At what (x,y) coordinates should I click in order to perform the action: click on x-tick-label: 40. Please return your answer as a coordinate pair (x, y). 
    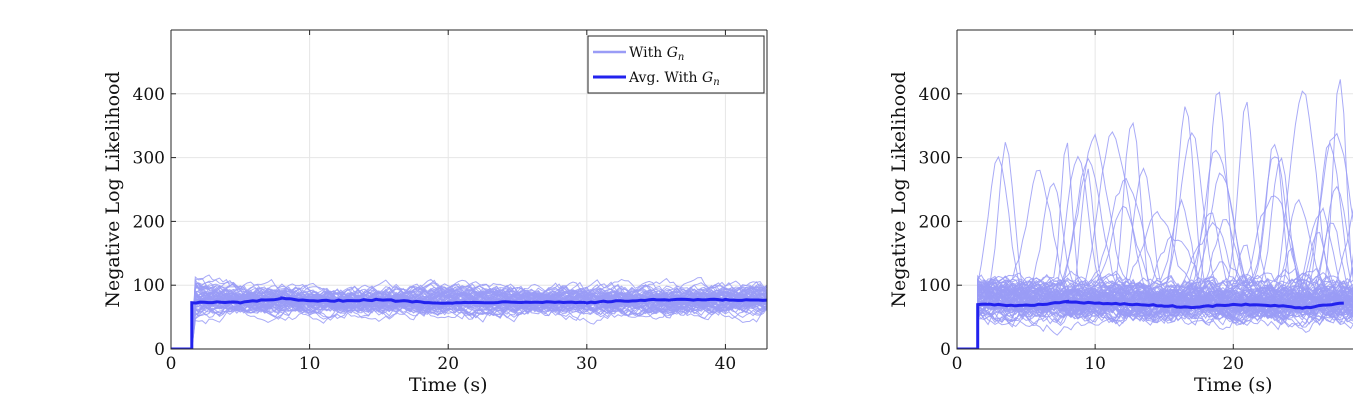
    Looking at the image, I should click on (726, 364).